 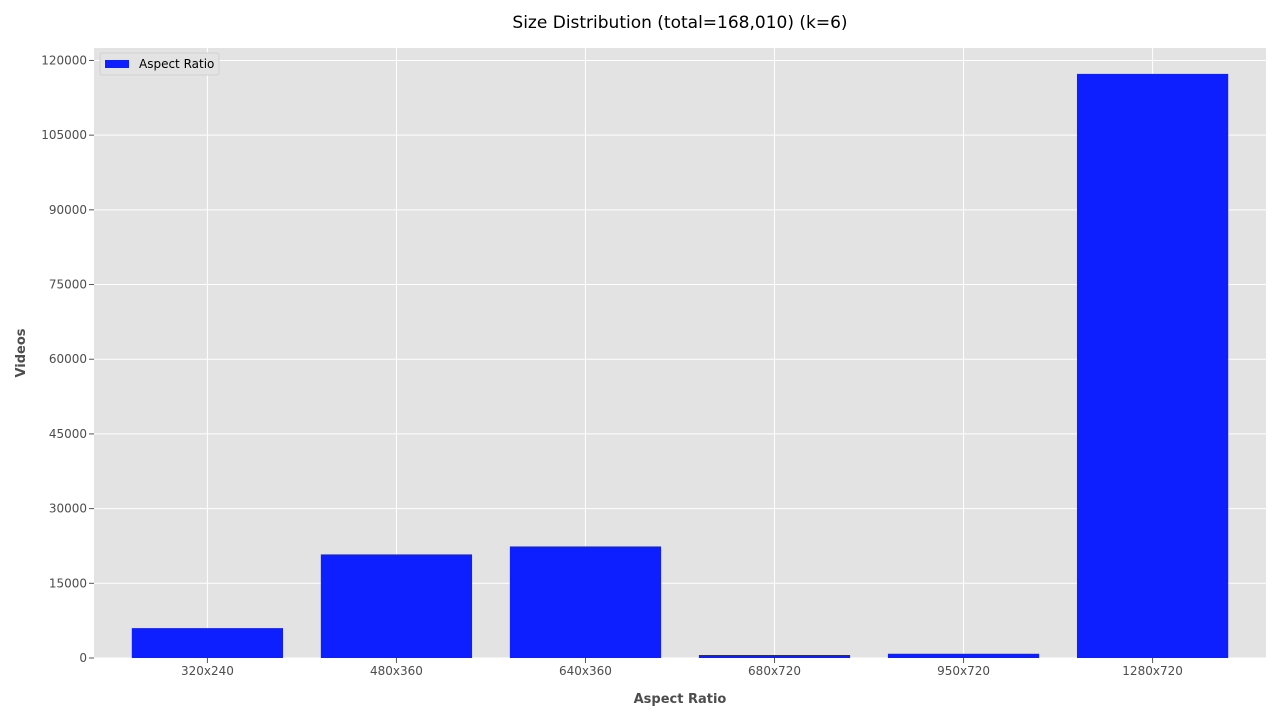 I want to click on y-tick-label: 105000, so click(x=64, y=135).